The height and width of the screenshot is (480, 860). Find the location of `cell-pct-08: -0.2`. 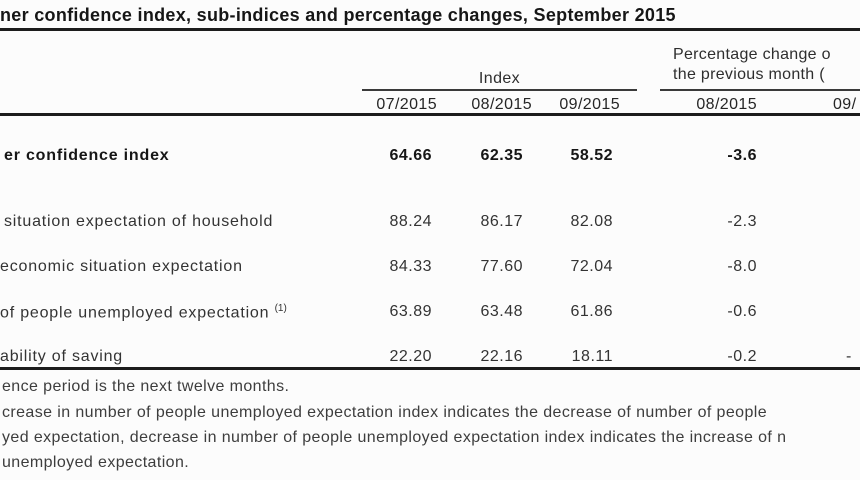

cell-pct-08: -0.2 is located at coordinates (742, 356).